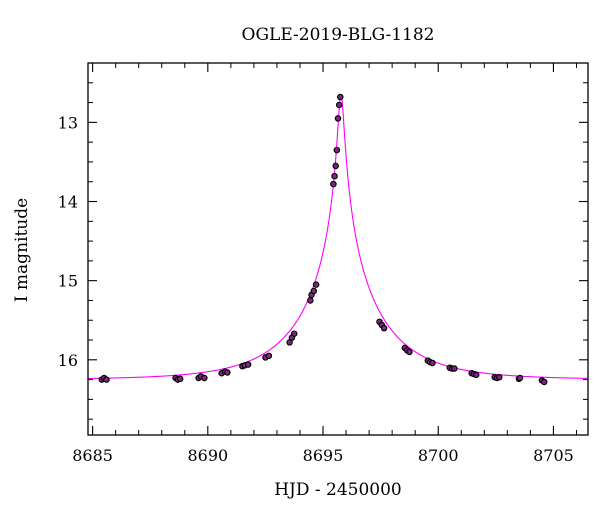 Image resolution: width=600 pixels, height=512 pixels. Describe the element at coordinates (68, 360) in the screenshot. I see `y-tick-label: 16` at that location.